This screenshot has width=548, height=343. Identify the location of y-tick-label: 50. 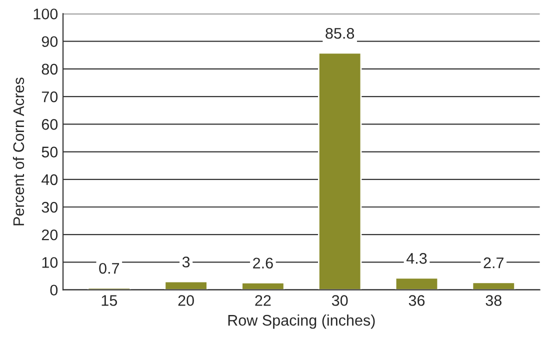
(50, 152).